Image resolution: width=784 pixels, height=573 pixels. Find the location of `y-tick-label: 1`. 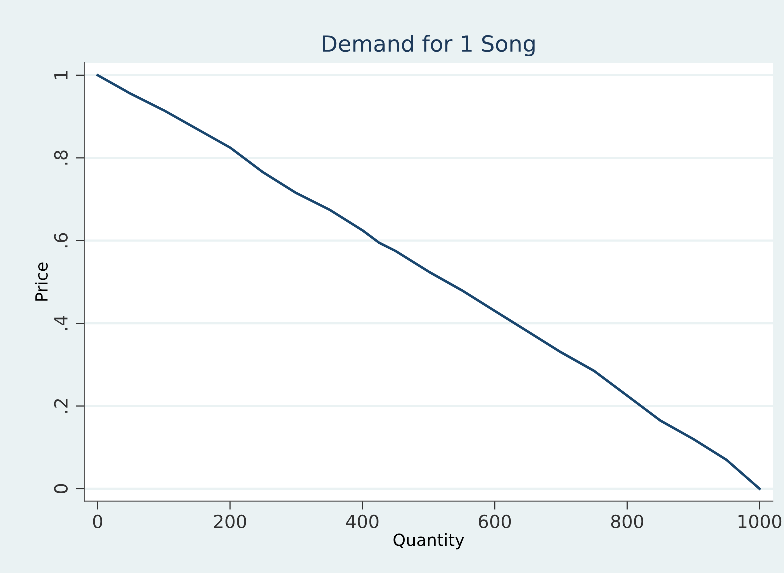

y-tick-label: 1 is located at coordinates (61, 75).